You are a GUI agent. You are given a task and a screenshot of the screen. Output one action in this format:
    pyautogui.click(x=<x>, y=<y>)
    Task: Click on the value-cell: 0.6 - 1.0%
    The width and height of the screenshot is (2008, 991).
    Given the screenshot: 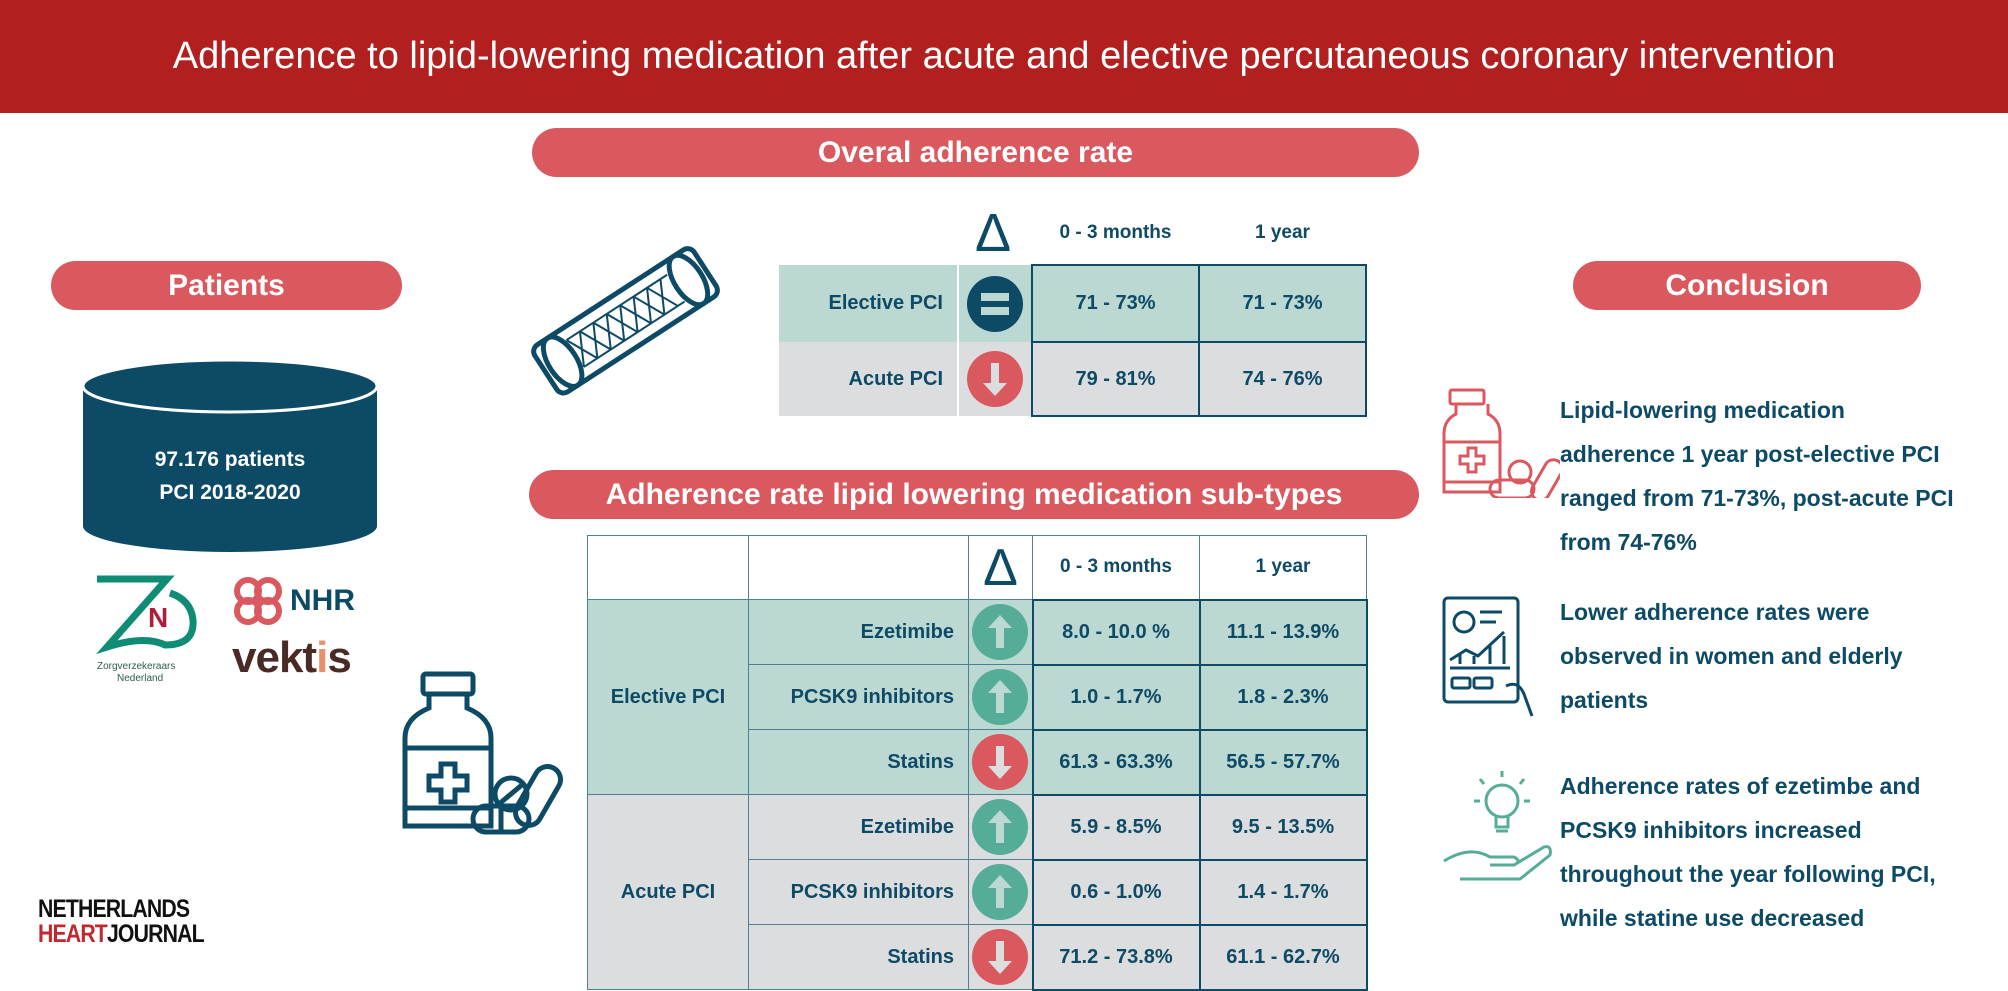 What is the action you would take?
    pyautogui.click(x=1116, y=892)
    